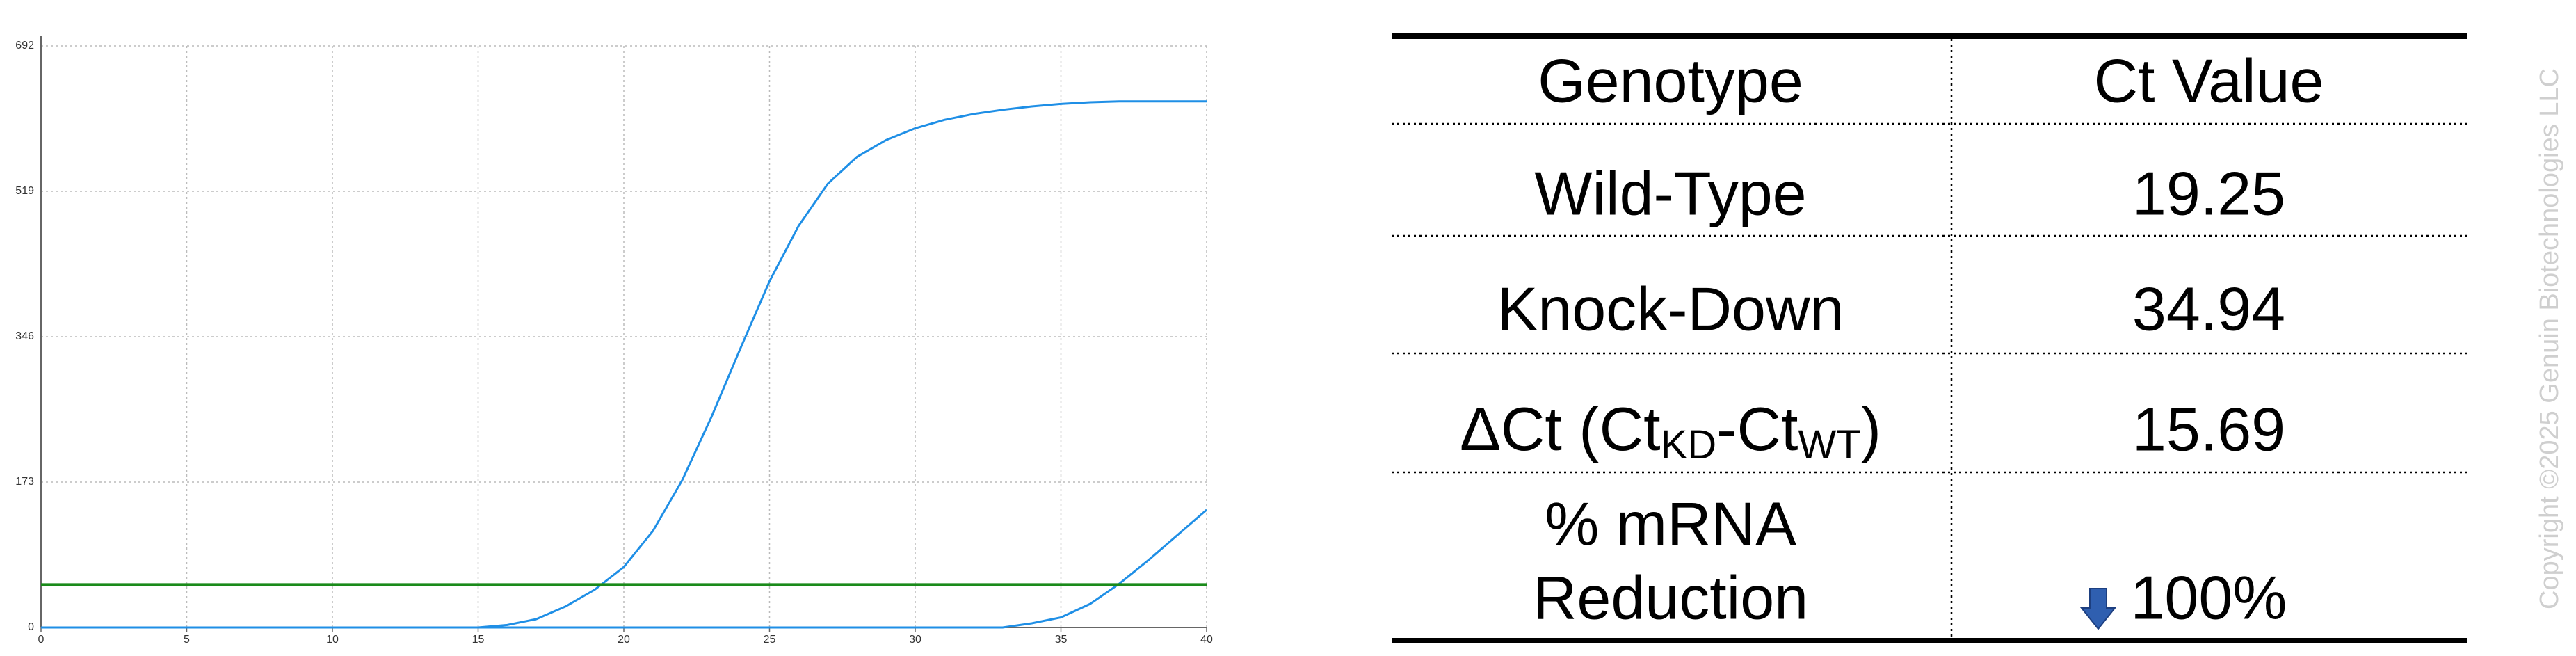  I want to click on header-cell: Genotype, so click(1670, 80).